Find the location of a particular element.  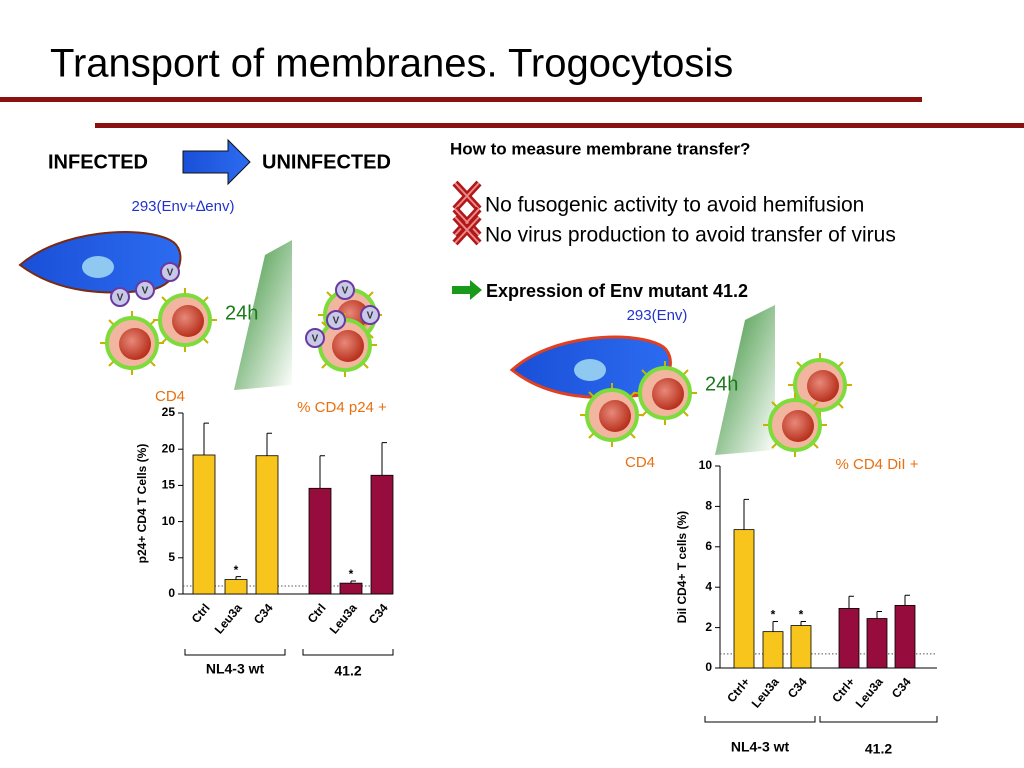

y-tick-label: 5 is located at coordinates (171, 557).